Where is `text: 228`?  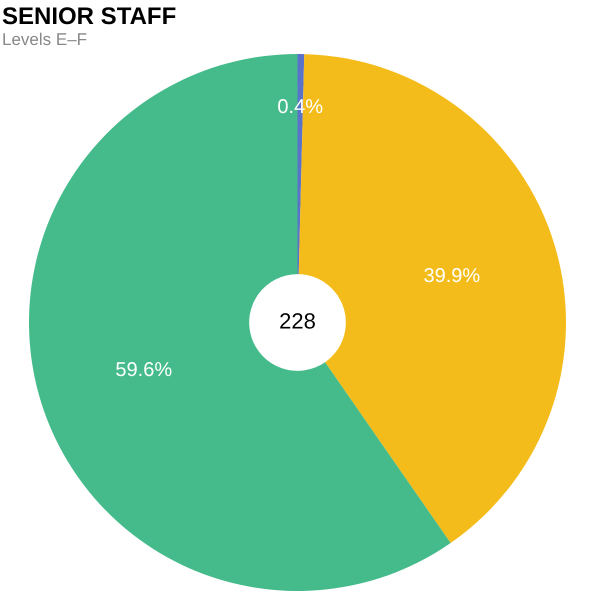
text: 228 is located at coordinates (297, 321).